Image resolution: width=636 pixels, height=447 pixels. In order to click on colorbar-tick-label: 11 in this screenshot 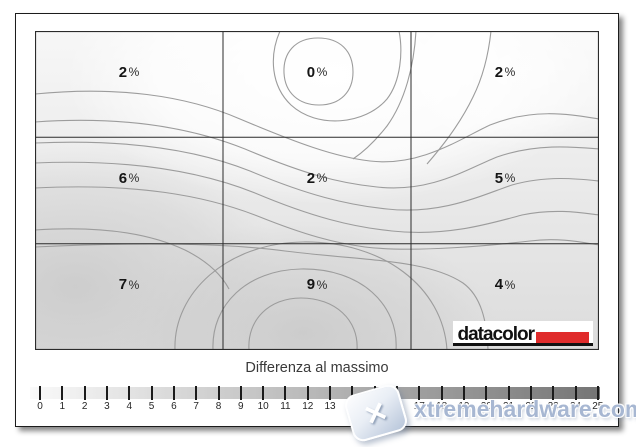, I will do `click(285, 406)`.